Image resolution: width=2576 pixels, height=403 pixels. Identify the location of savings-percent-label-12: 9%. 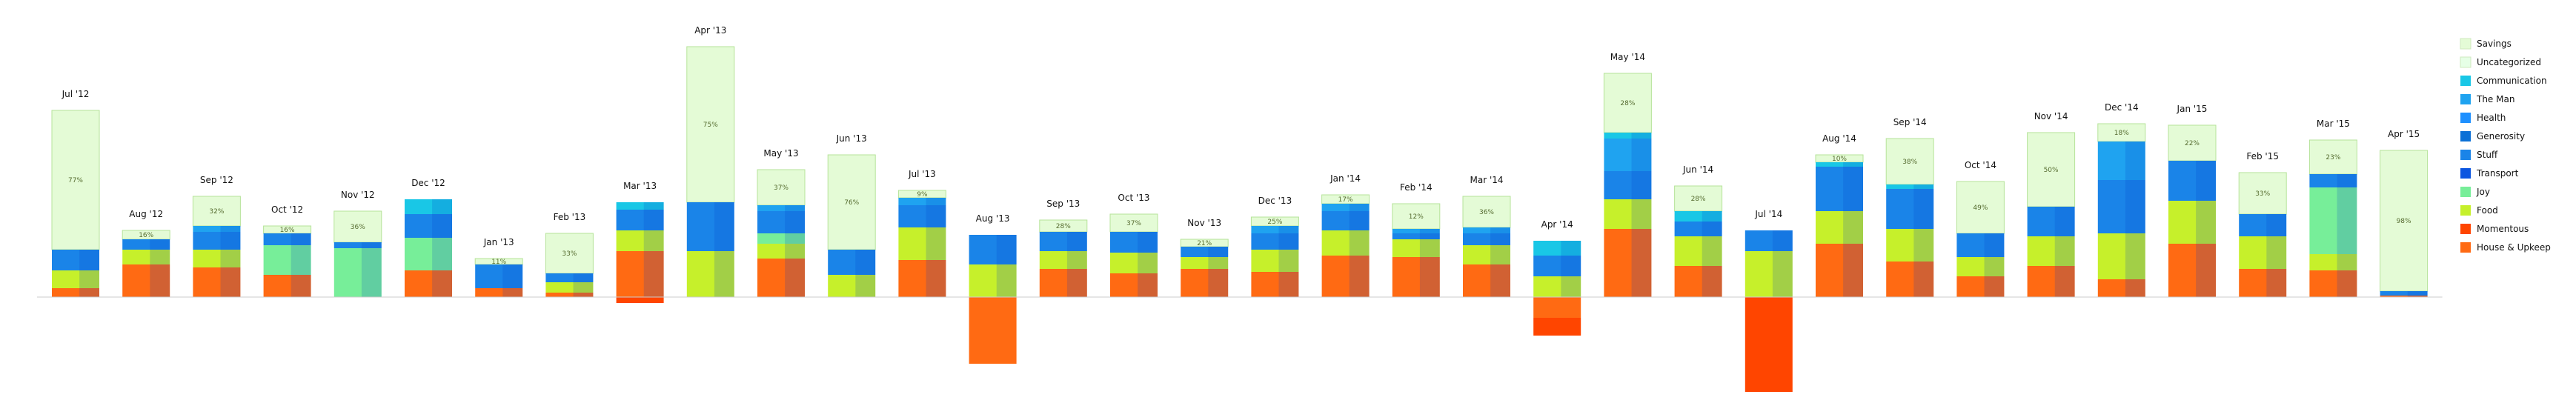
(922, 195).